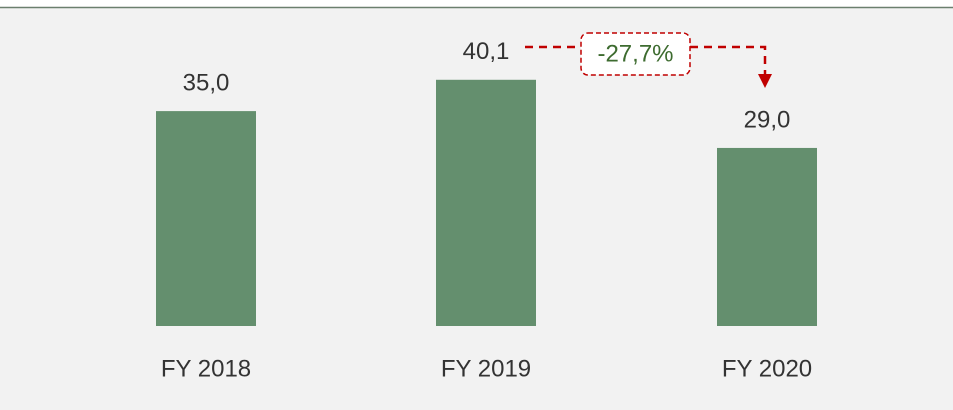 This screenshot has width=953, height=410. Describe the element at coordinates (206, 368) in the screenshot. I see `x-tick-label: FY 2018` at that location.